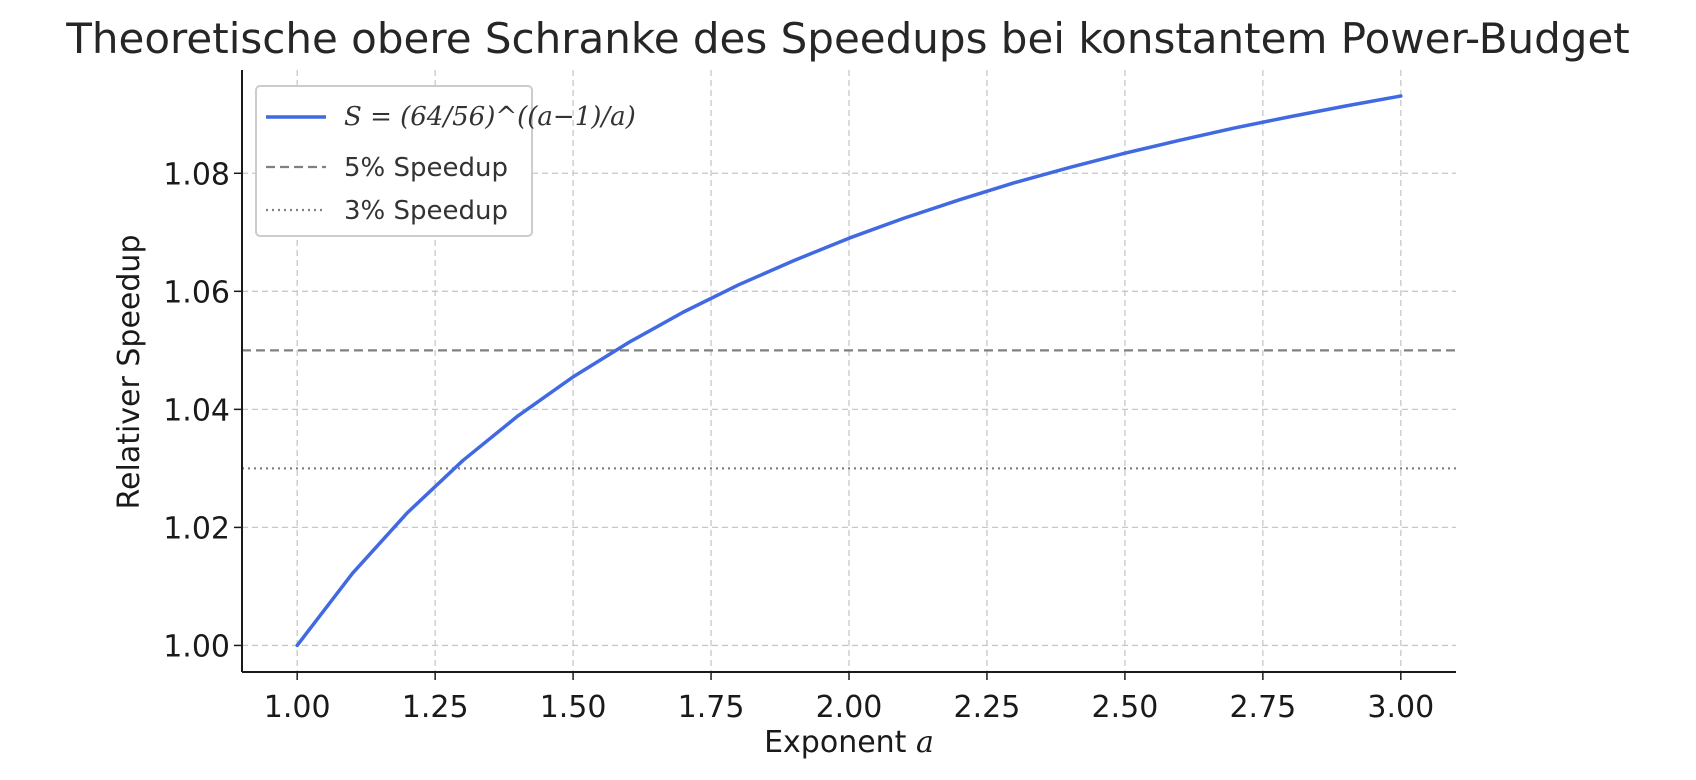  I want to click on legend-entry-3pct: 3% Speedup, so click(426, 211).